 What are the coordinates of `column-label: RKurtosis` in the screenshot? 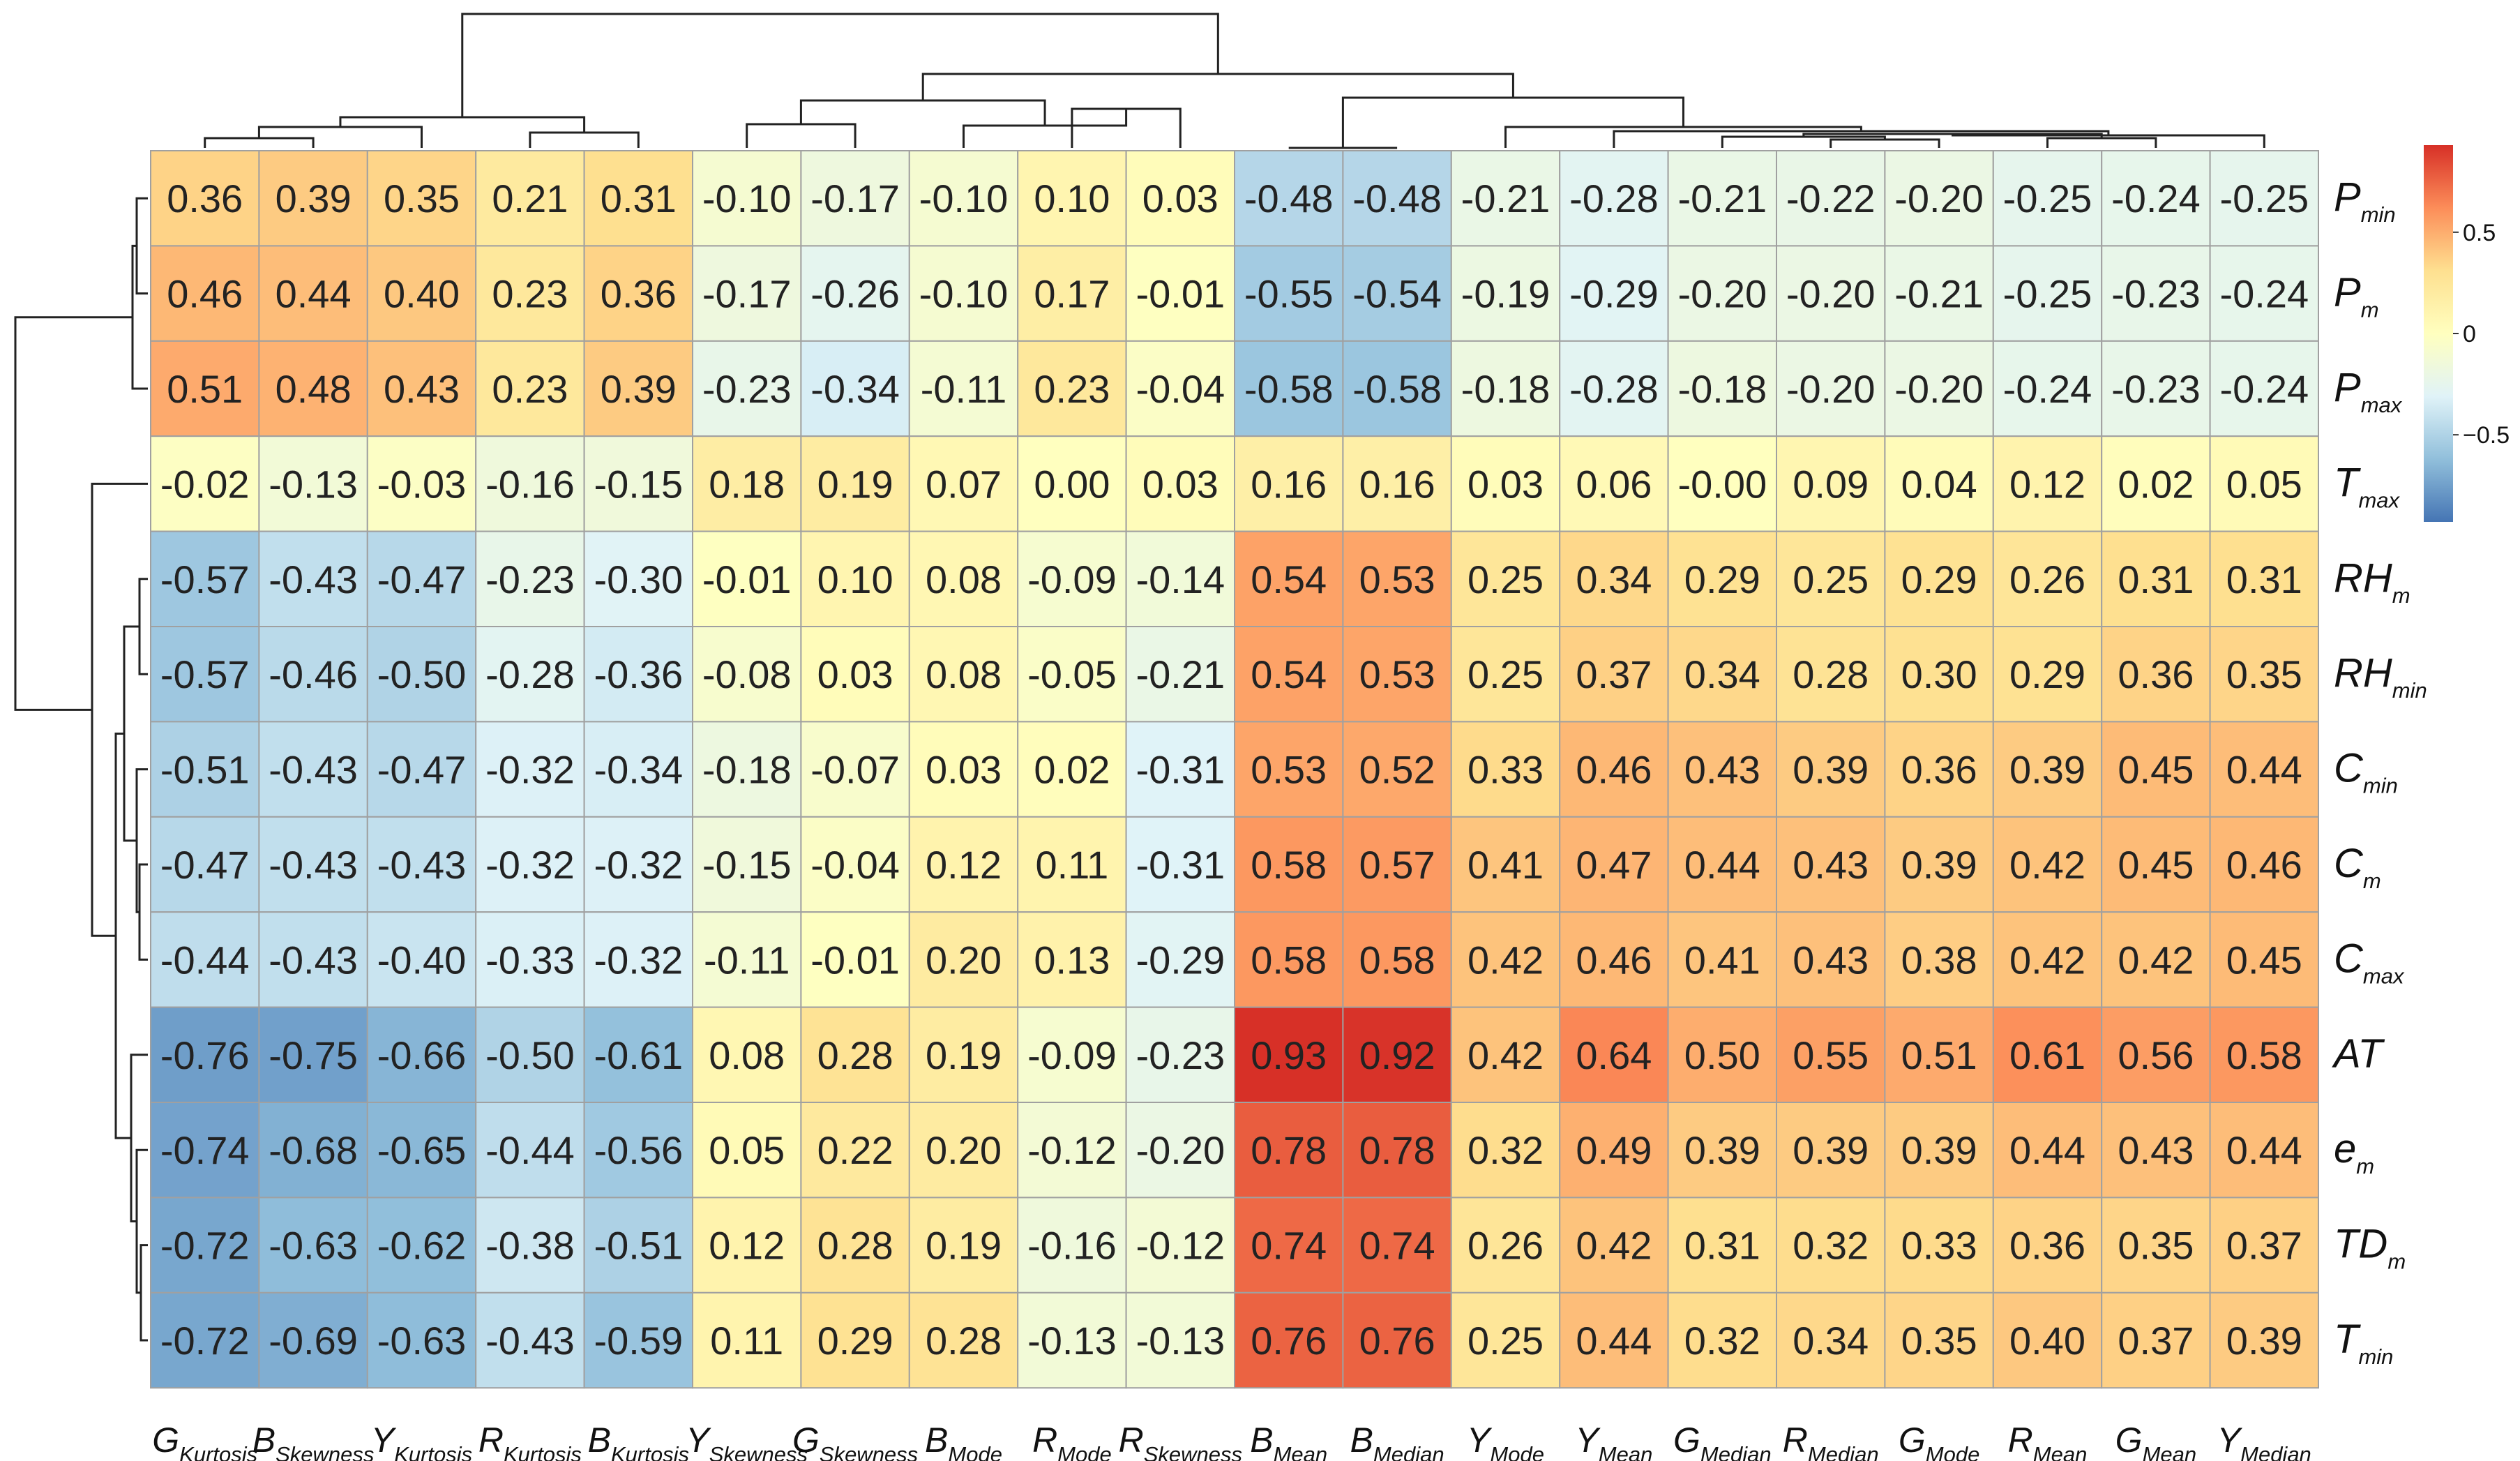 It's located at (530, 1441).